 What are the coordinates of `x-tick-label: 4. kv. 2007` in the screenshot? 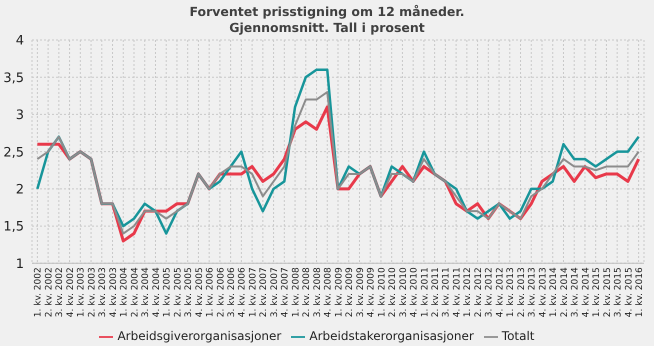 It's located at (285, 292).